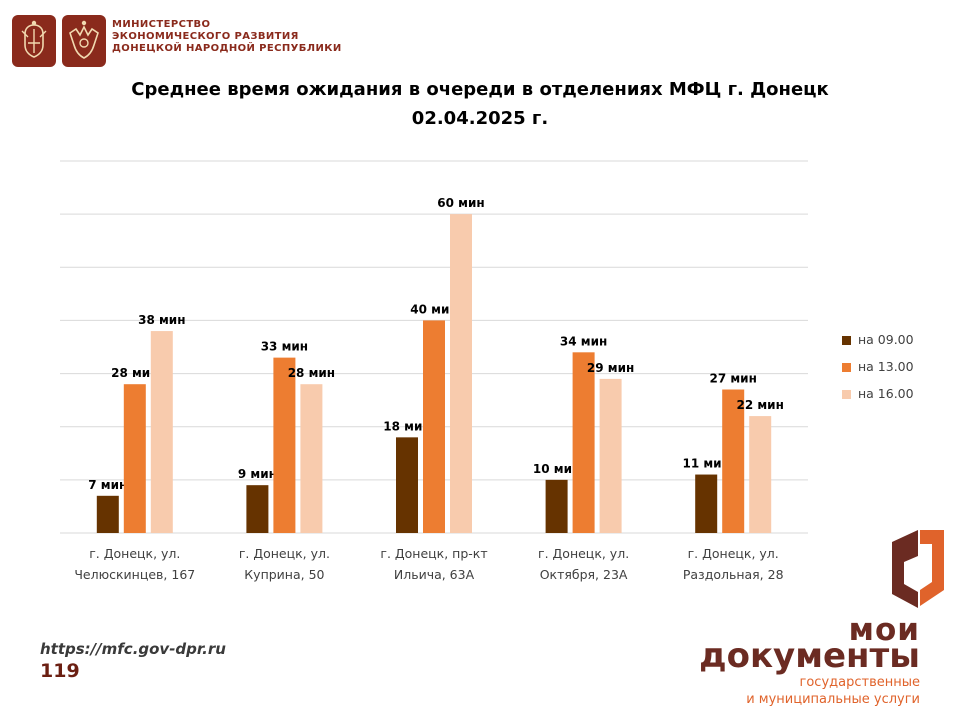 Image resolution: width=960 pixels, height=720 pixels. What do you see at coordinates (133, 649) in the screenshot?
I see `website-url: https://mfc.gov-dpr.ru` at bounding box center [133, 649].